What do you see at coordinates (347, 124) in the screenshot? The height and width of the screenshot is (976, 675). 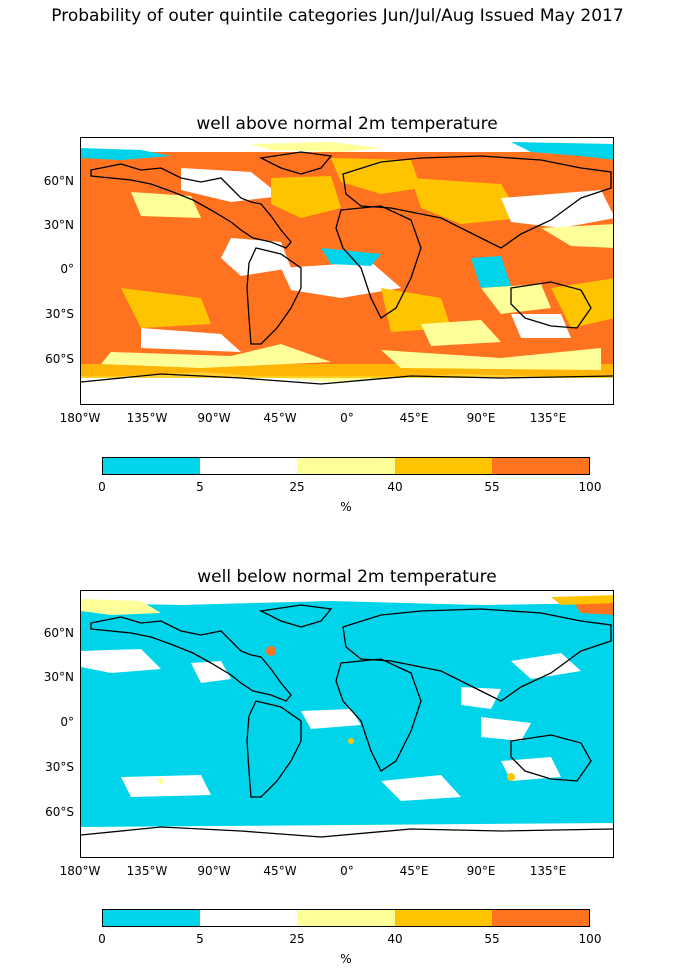 I see `panel-title-above: well above normal 2m temperature` at bounding box center [347, 124].